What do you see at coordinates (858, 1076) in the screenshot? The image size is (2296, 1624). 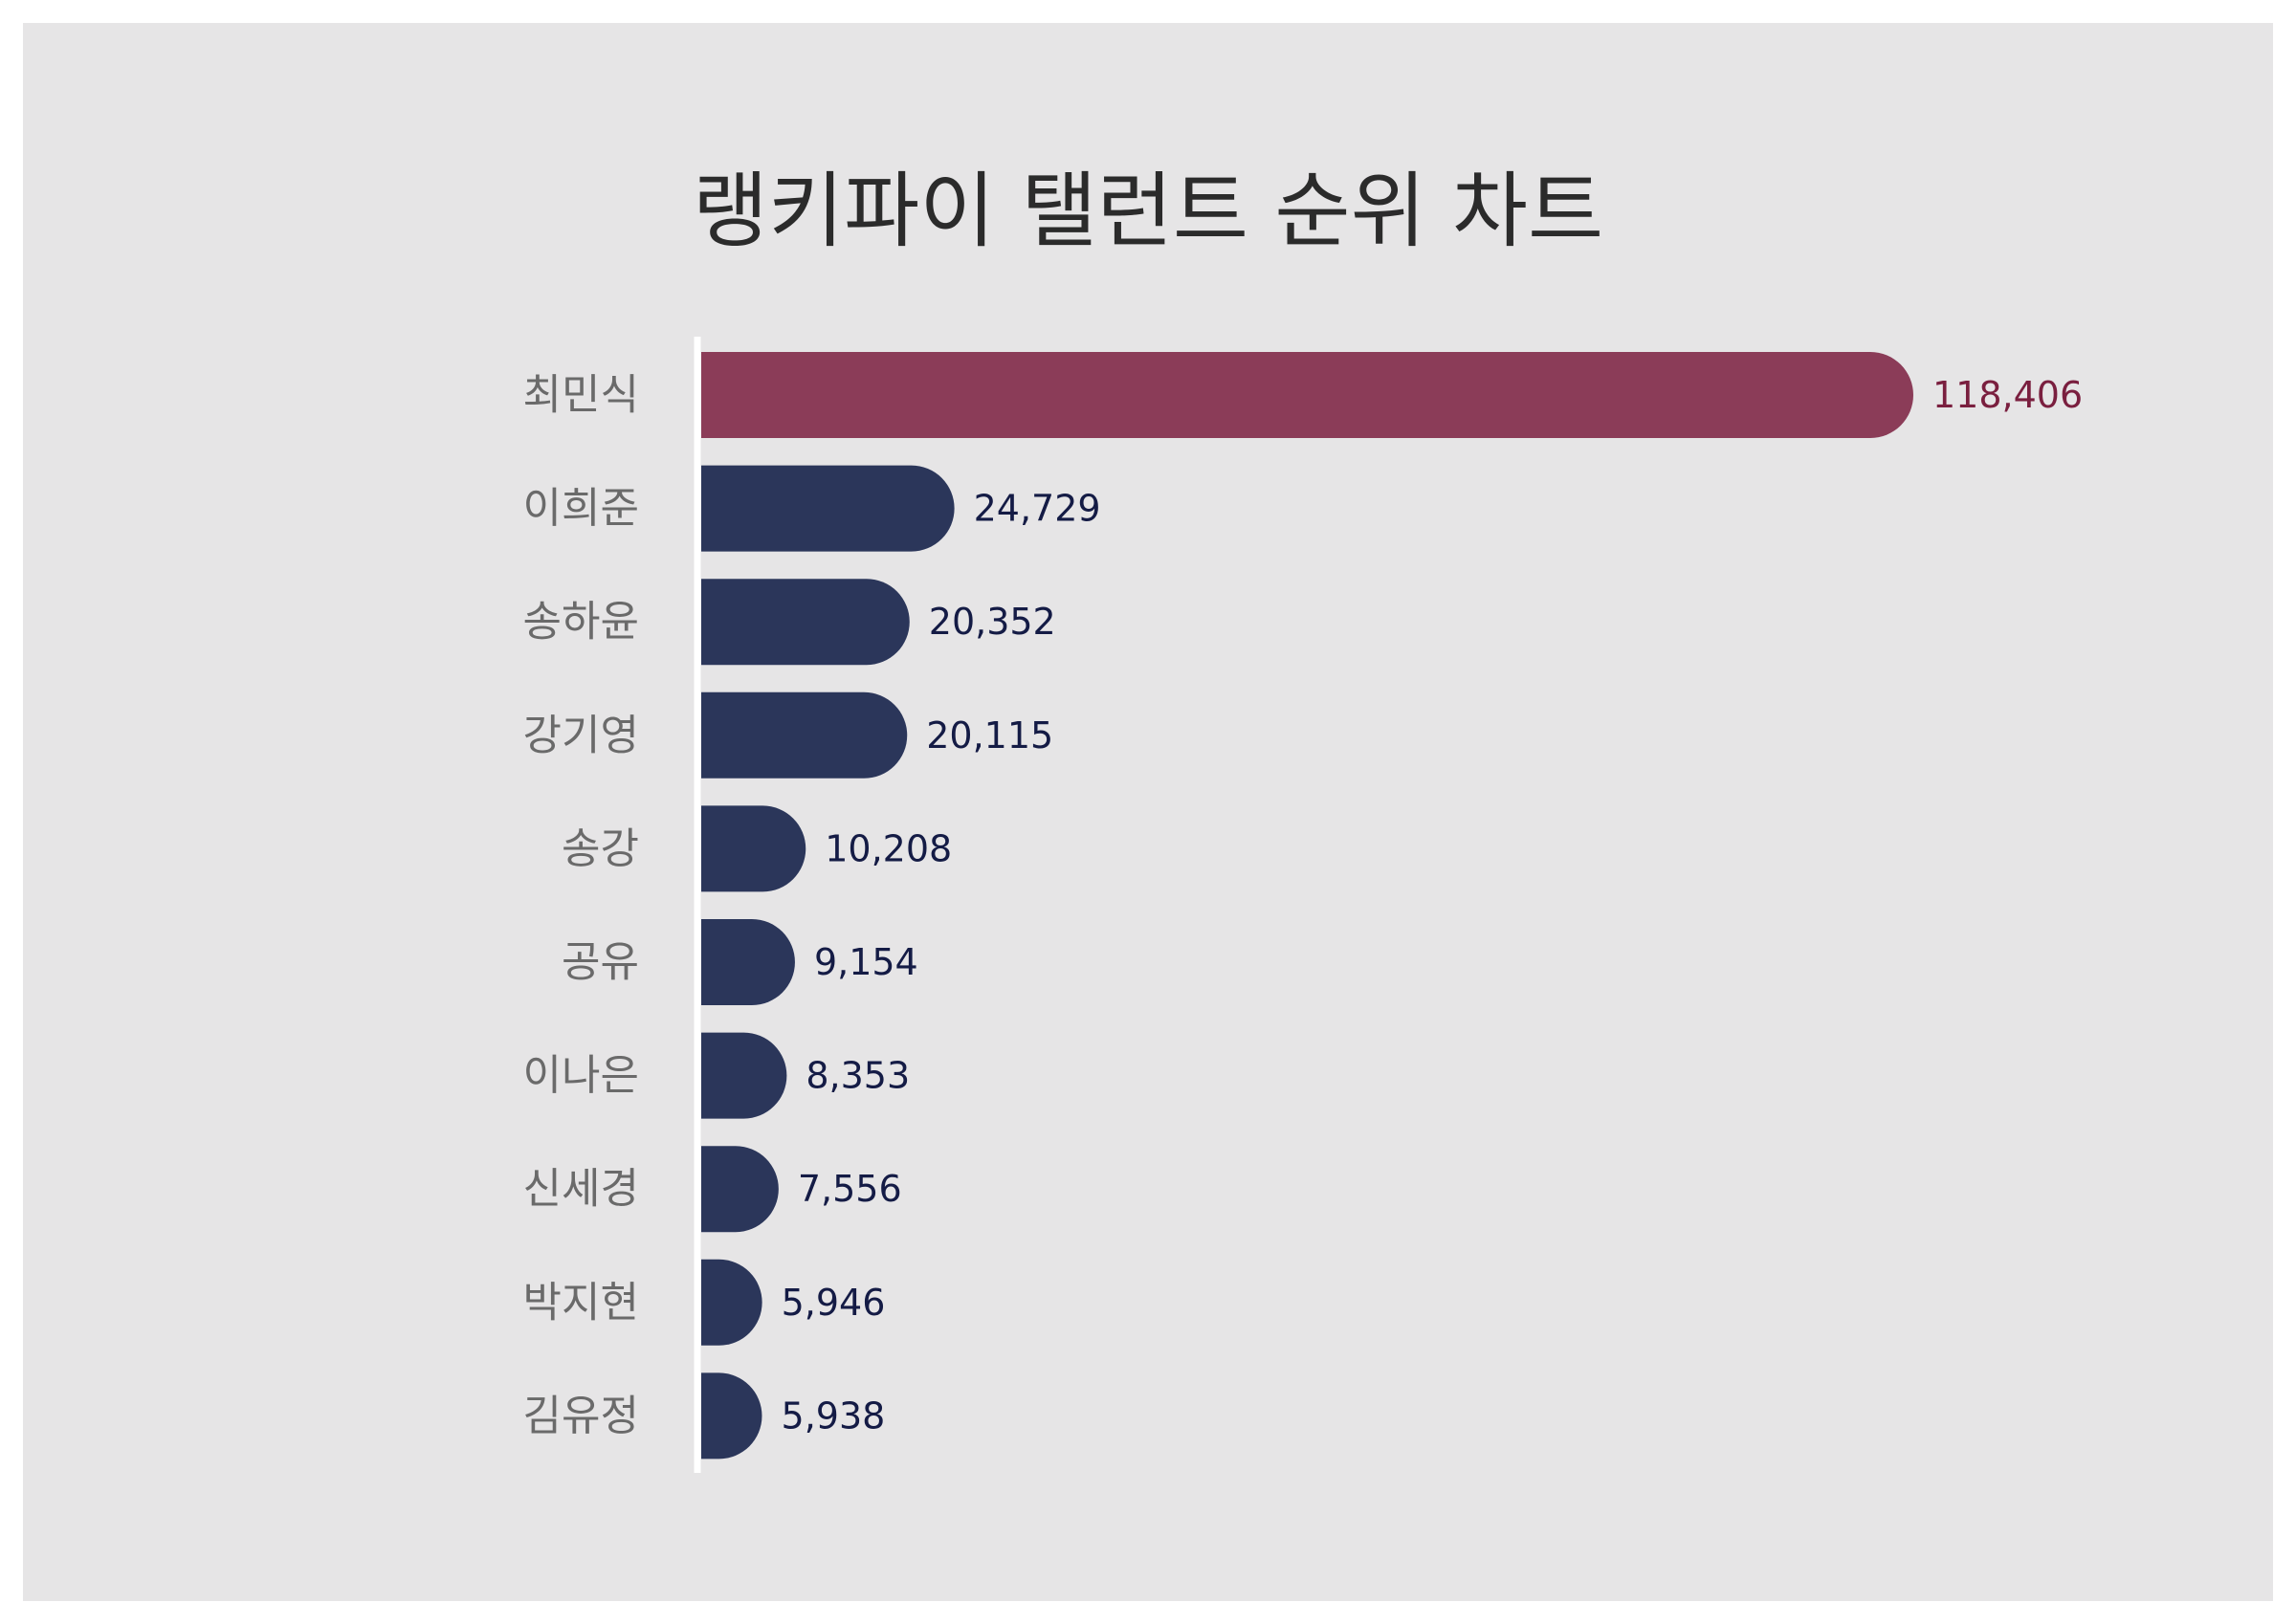 I see `value-label: 8,353` at bounding box center [858, 1076].